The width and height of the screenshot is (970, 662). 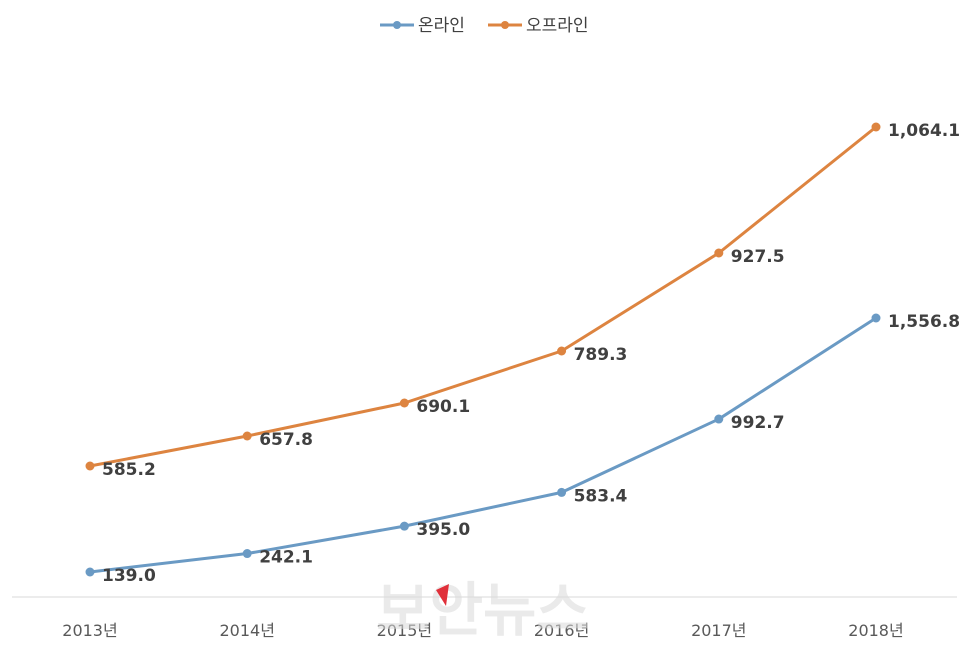 I want to click on watermark-text: 보안뉴스, so click(x=482, y=610).